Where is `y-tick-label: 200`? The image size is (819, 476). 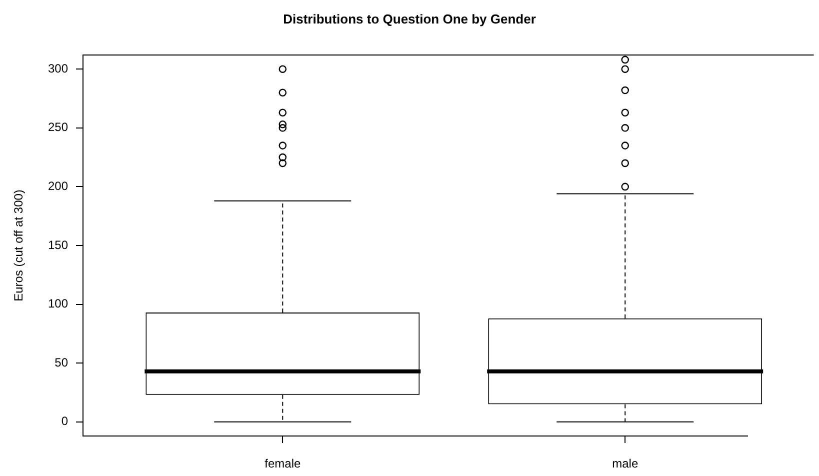 y-tick-label: 200 is located at coordinates (58, 186).